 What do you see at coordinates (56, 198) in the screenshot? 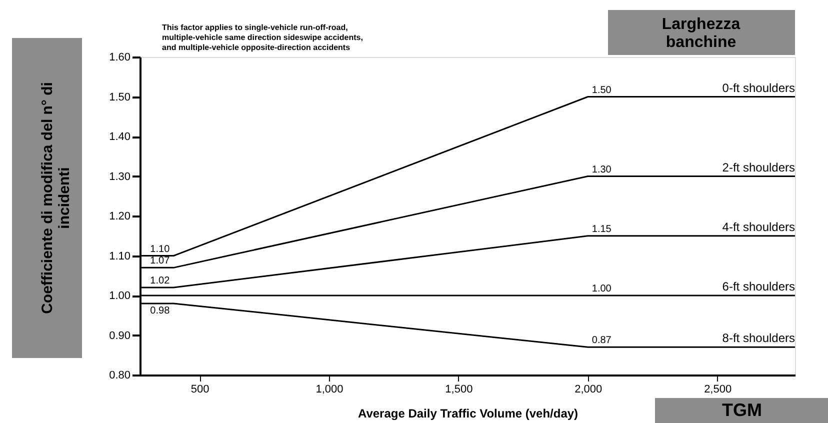
I see `y-axis-title: Coefficiente di modifica del n° di incidenti` at bounding box center [56, 198].